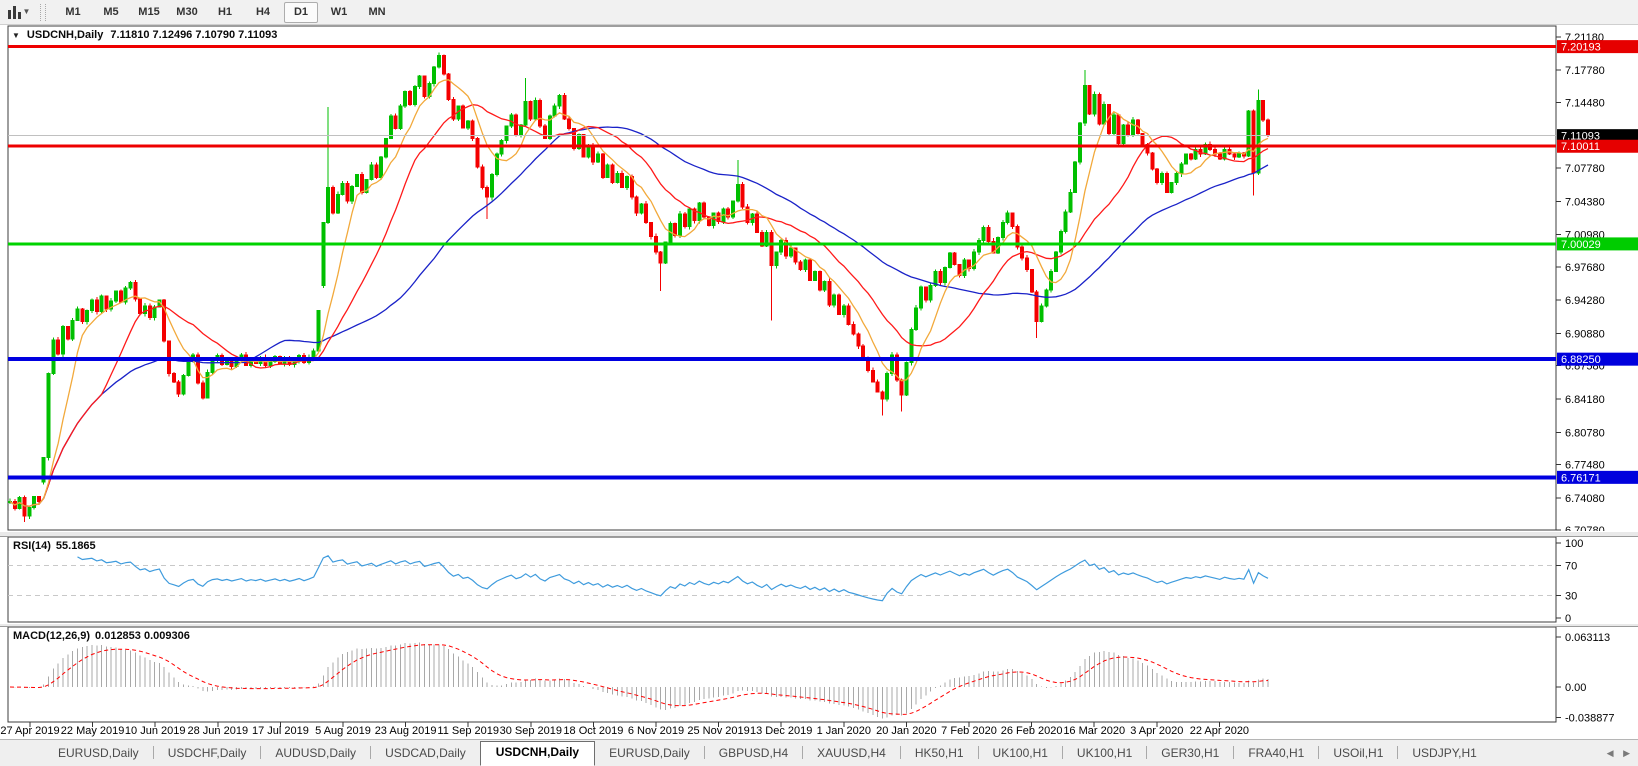  What do you see at coordinates (1444, 753) in the screenshot?
I see `chart-tab-usdjpy-h1: USDJPY,H1` at bounding box center [1444, 753].